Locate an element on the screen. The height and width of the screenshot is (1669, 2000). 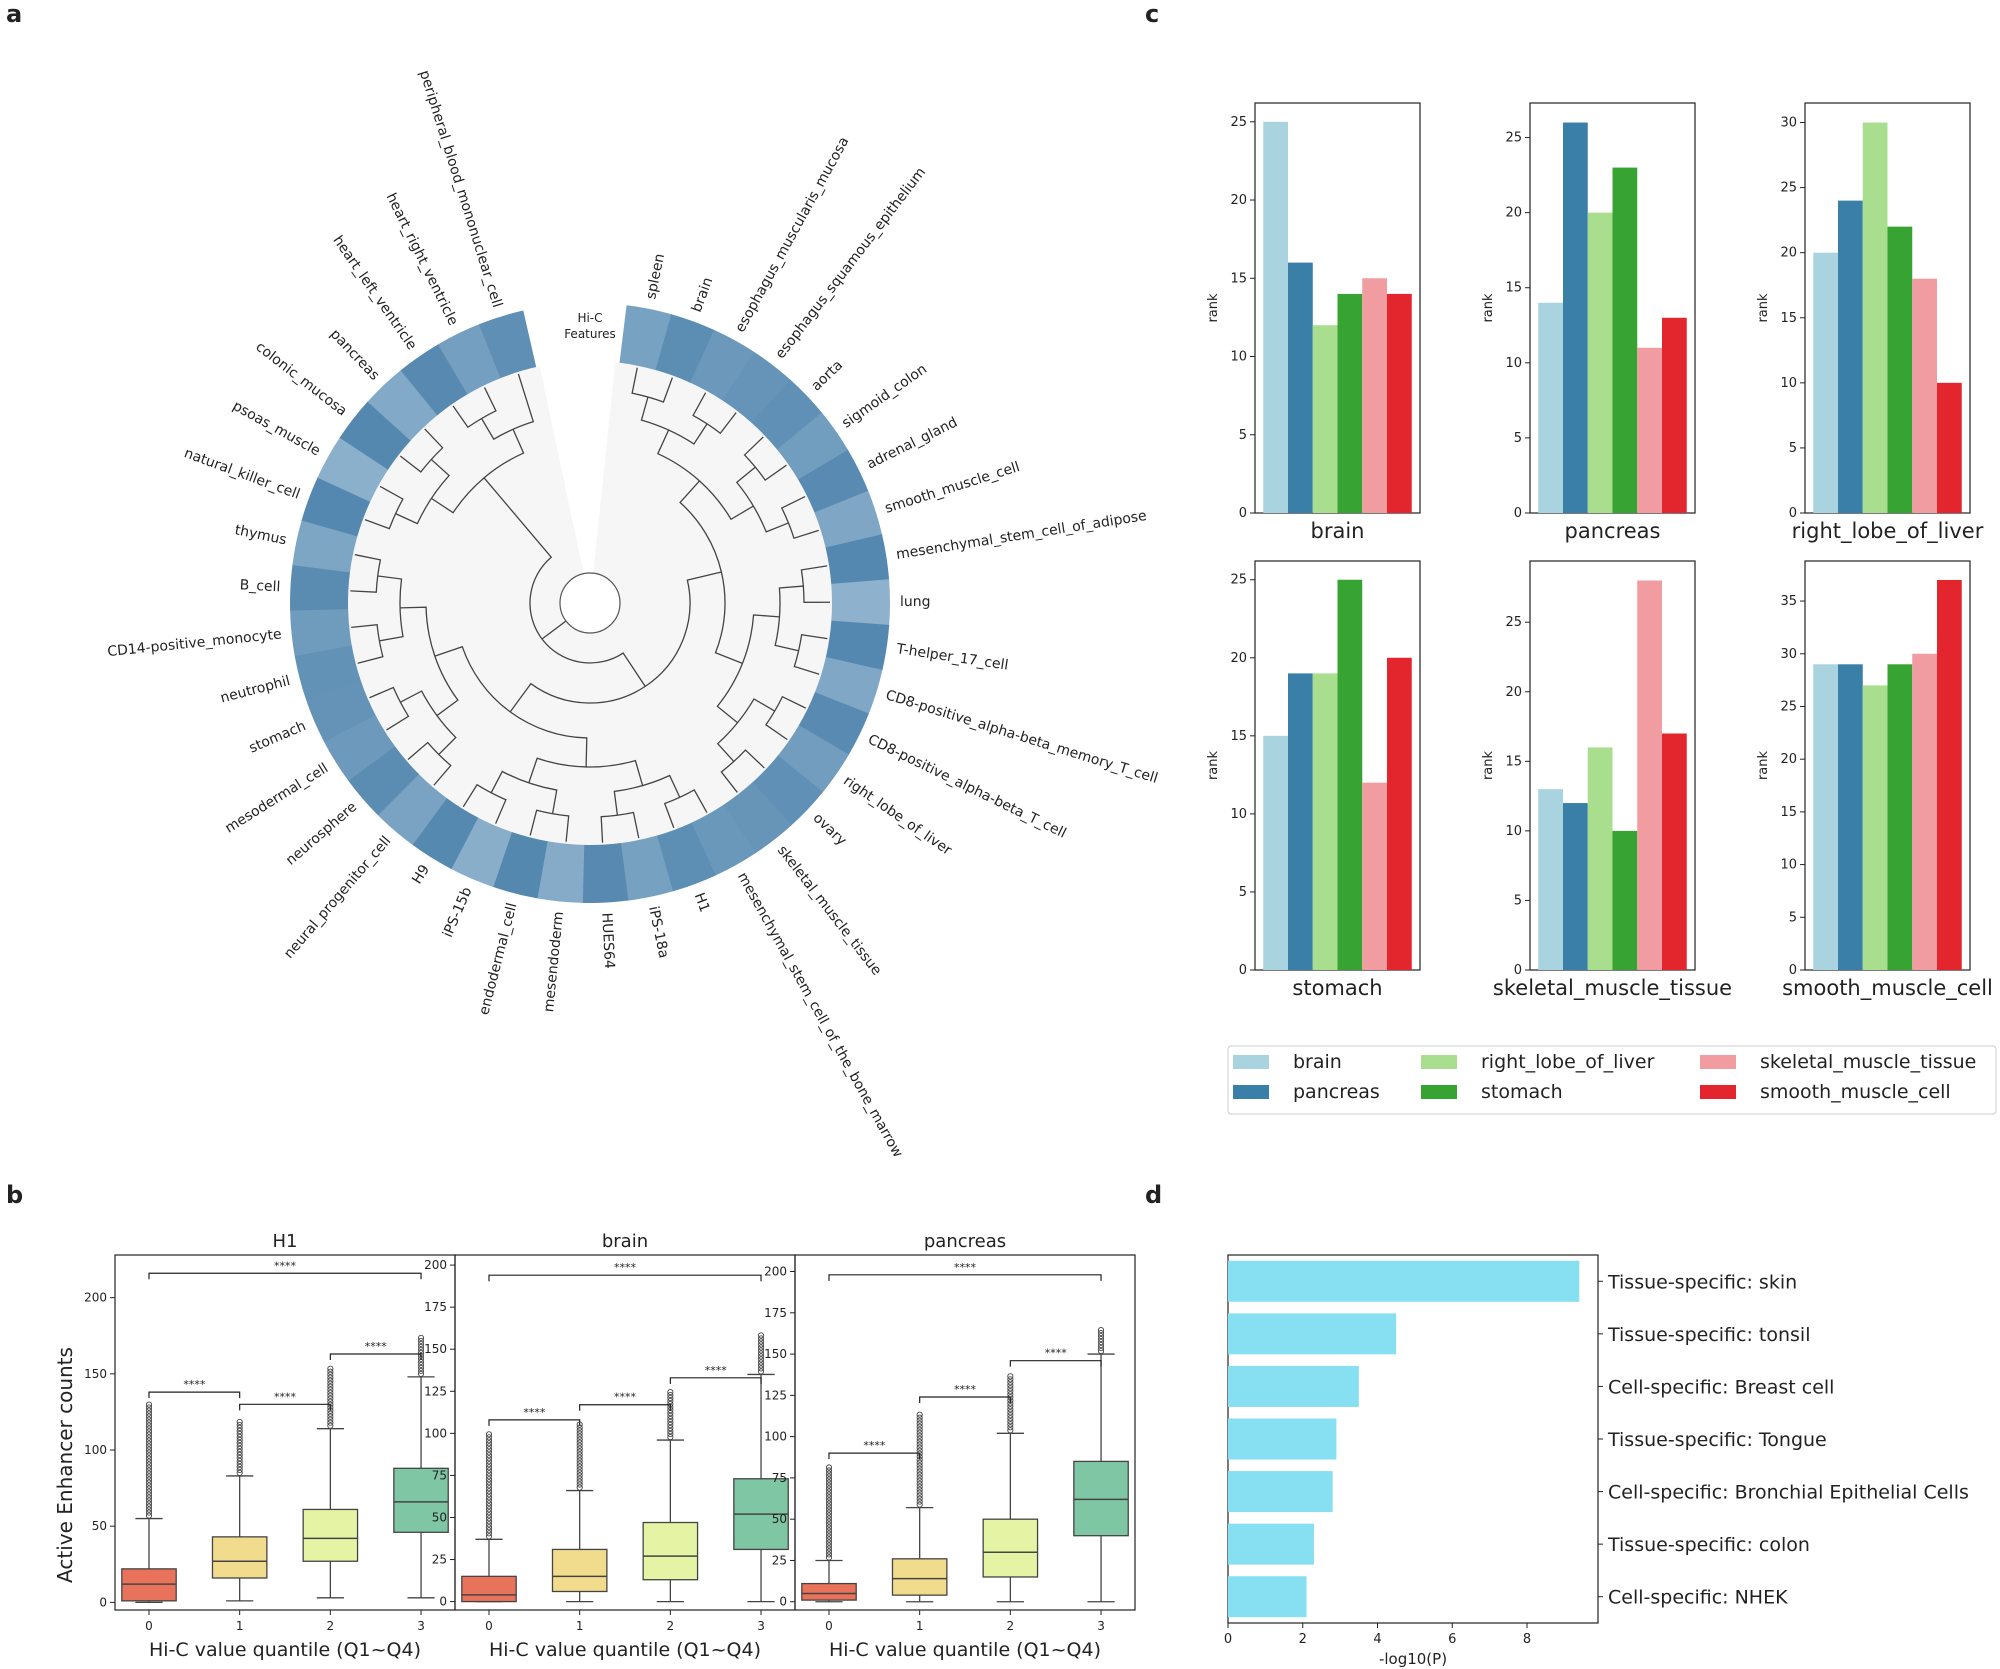
y-tick-label: 25 is located at coordinates (1788, 188).